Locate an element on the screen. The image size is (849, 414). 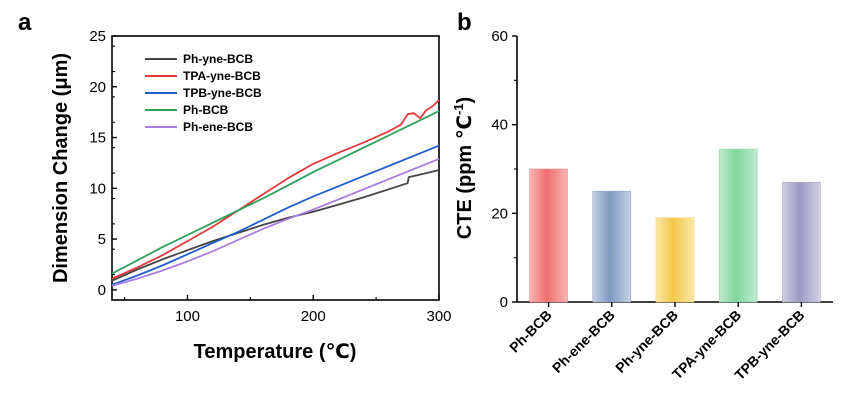
line-chart-x-tick-label: 100 is located at coordinates (187, 316).